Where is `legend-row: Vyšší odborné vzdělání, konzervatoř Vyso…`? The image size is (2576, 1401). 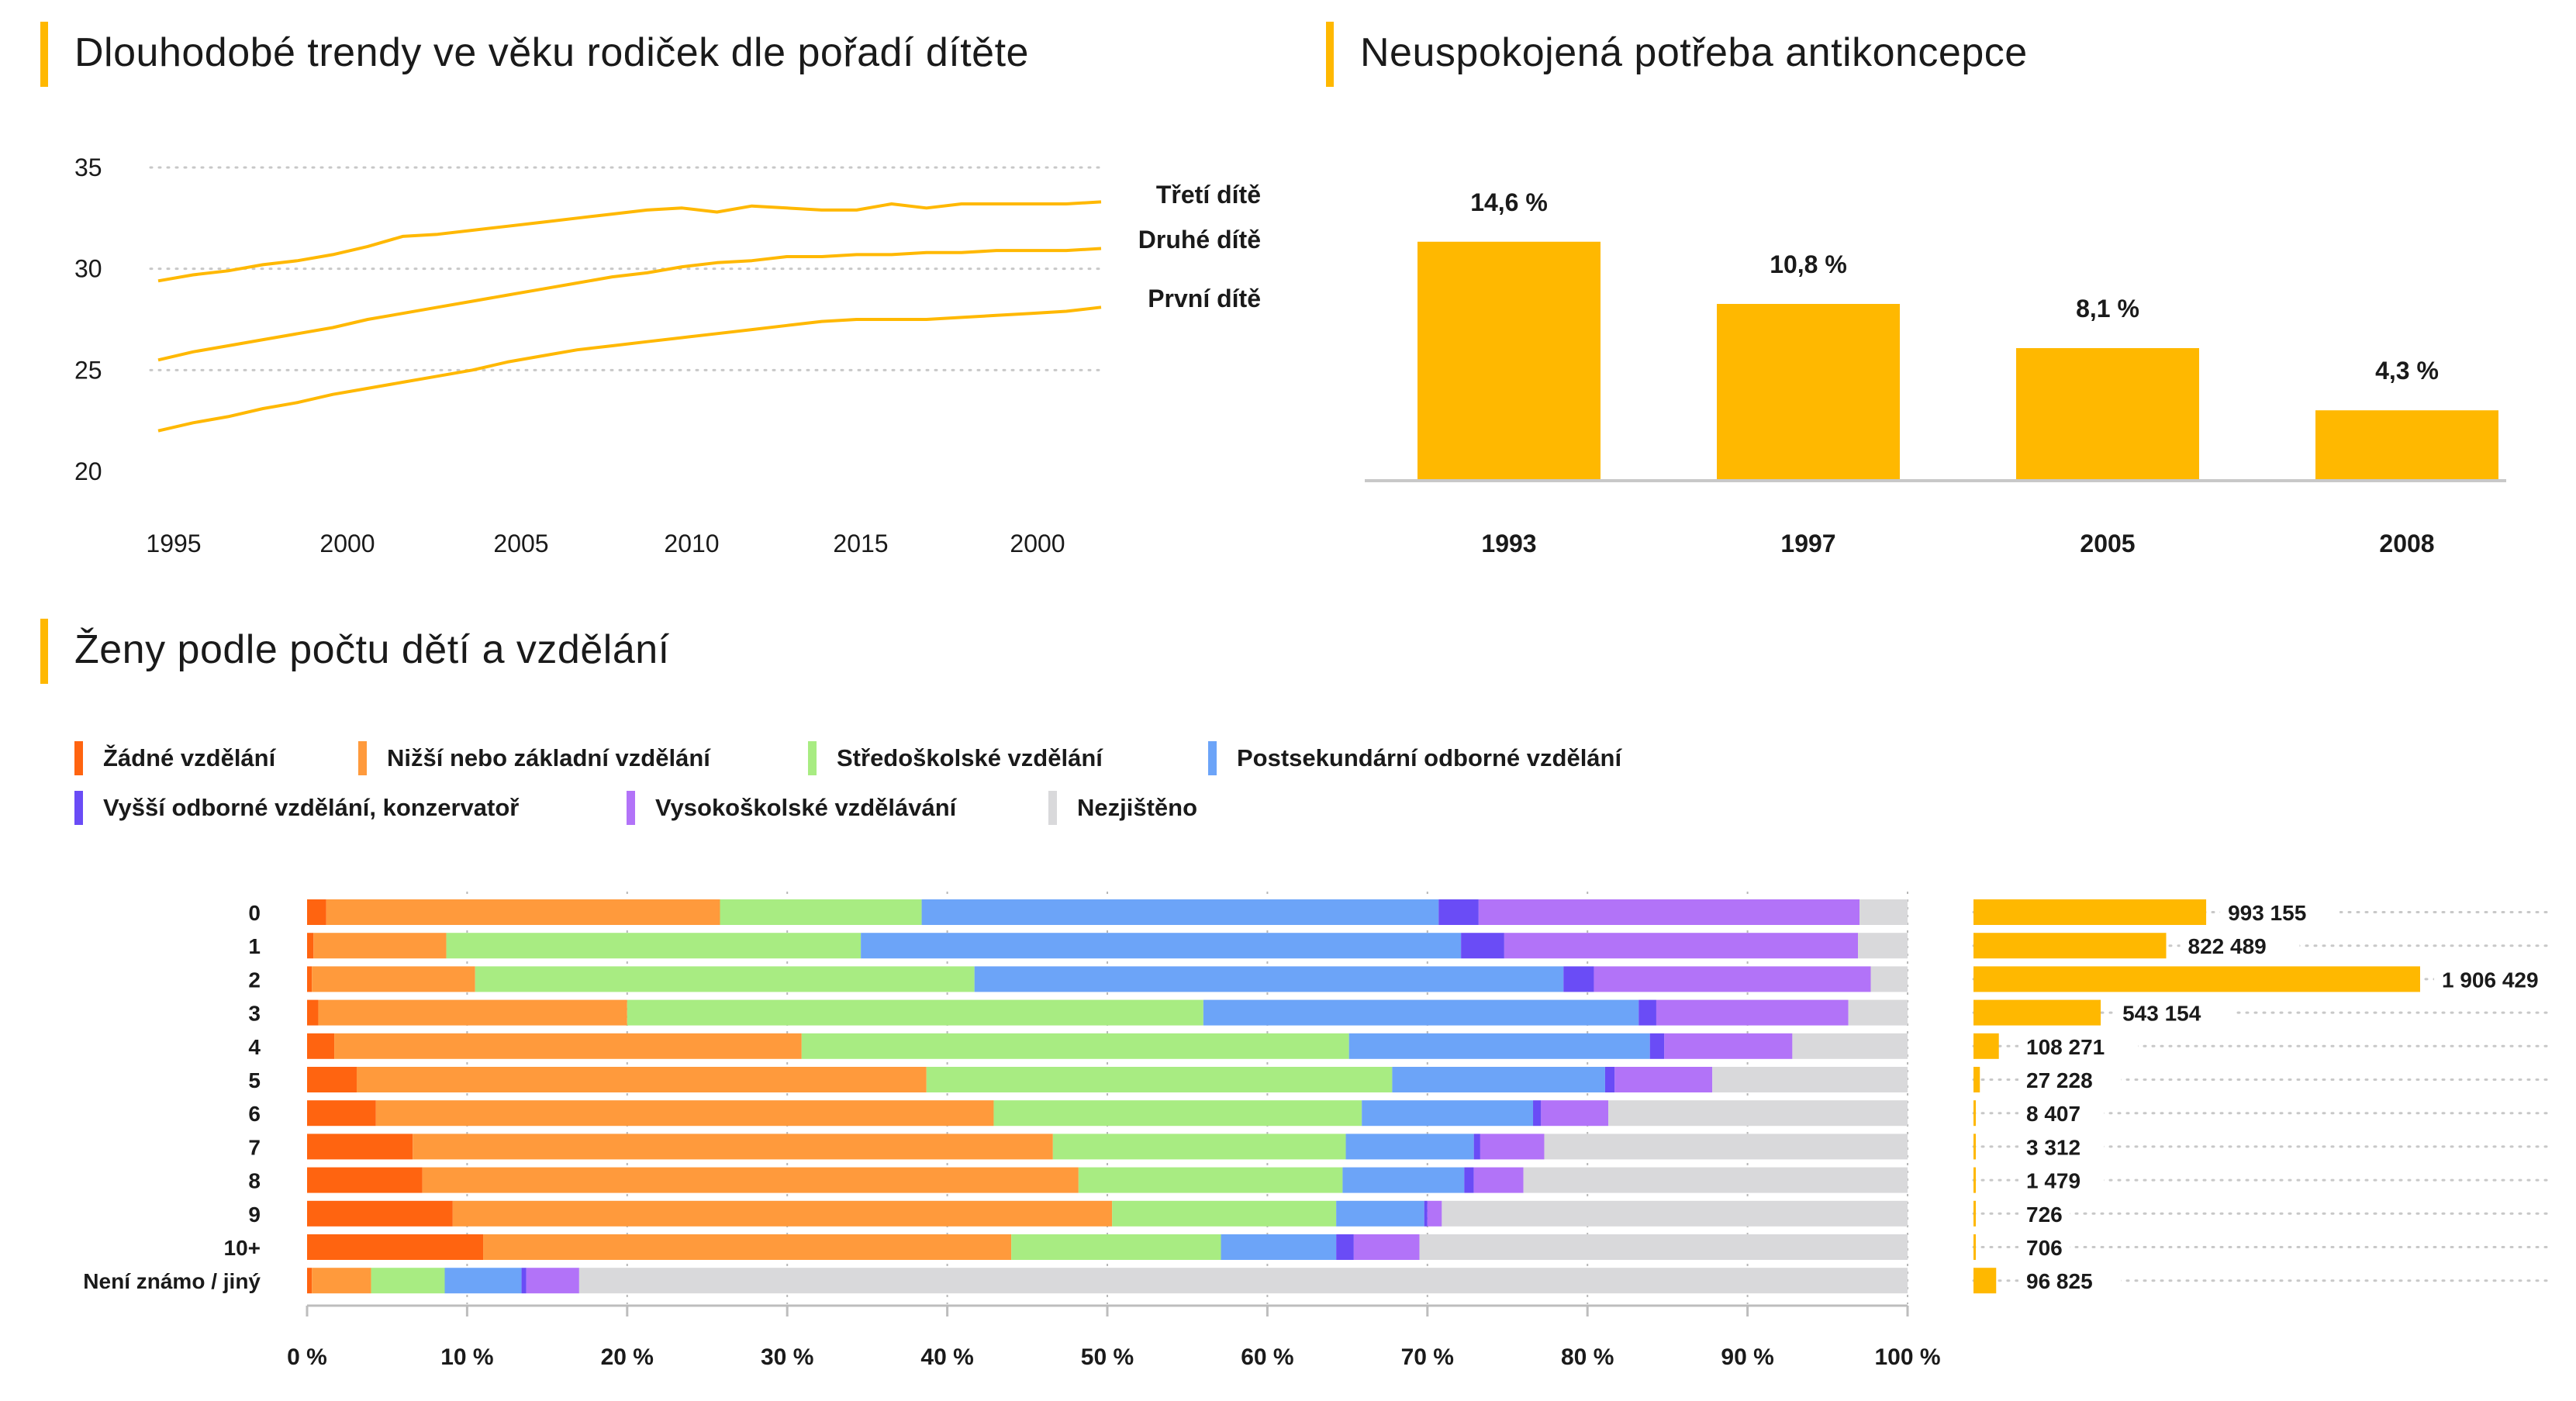 legend-row: Vyšší odborné vzdělání, konzervatoř Vyso… is located at coordinates (927, 808).